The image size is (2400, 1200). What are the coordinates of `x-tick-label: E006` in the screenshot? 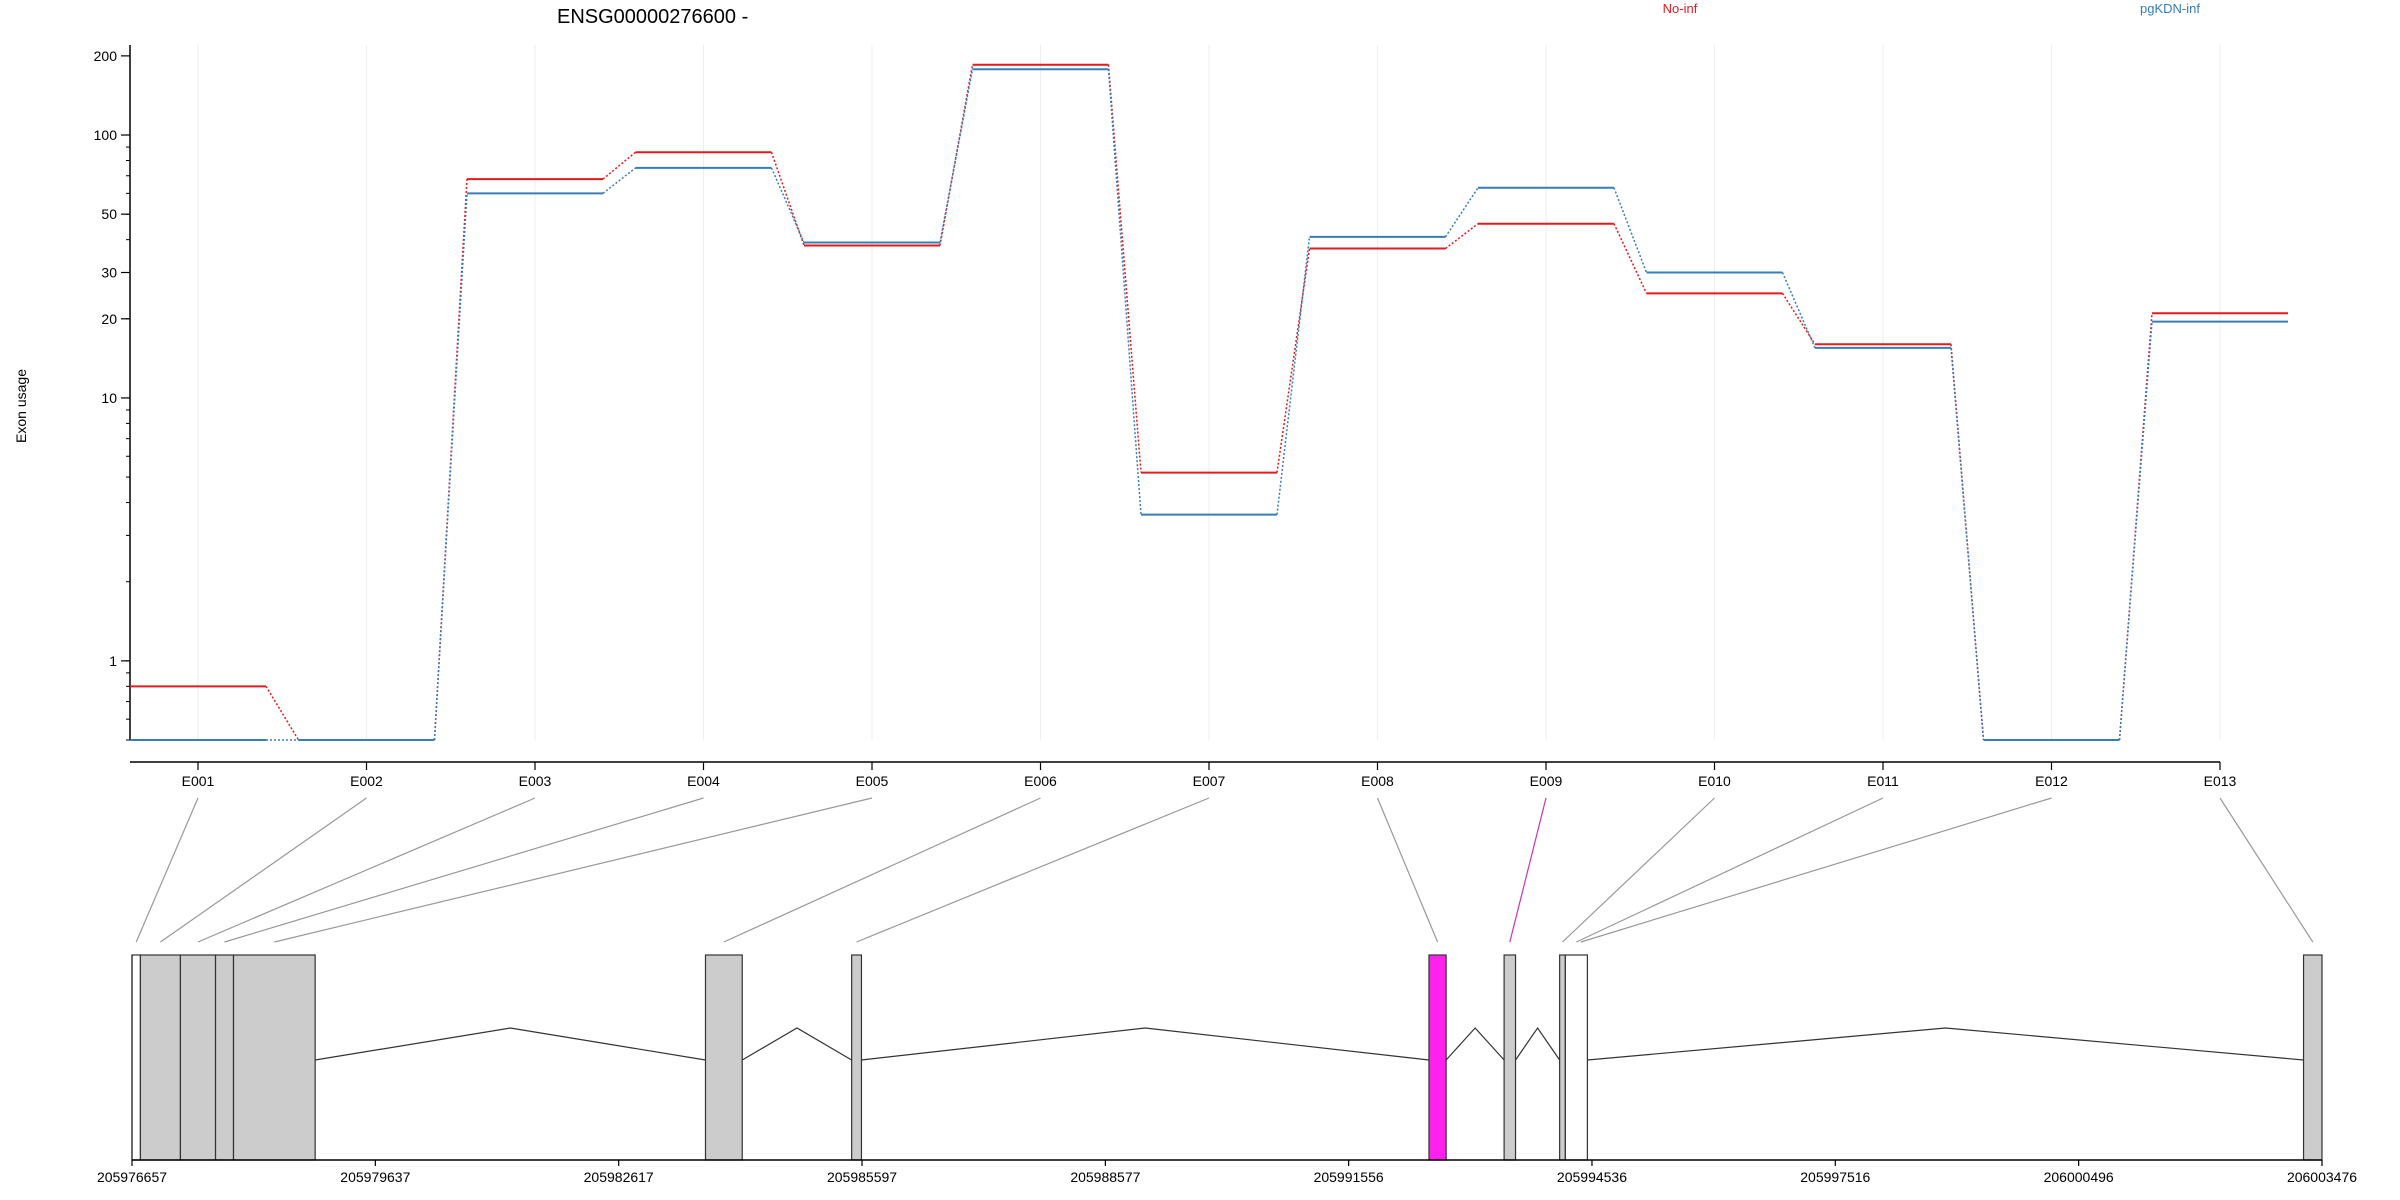 It's located at (1040, 781).